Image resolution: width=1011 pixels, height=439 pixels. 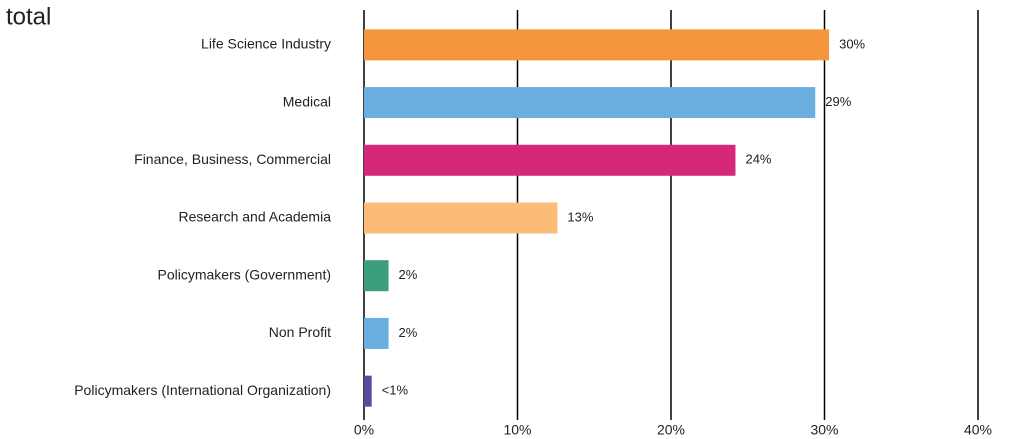 I want to click on chart-title: total, so click(x=28, y=16).